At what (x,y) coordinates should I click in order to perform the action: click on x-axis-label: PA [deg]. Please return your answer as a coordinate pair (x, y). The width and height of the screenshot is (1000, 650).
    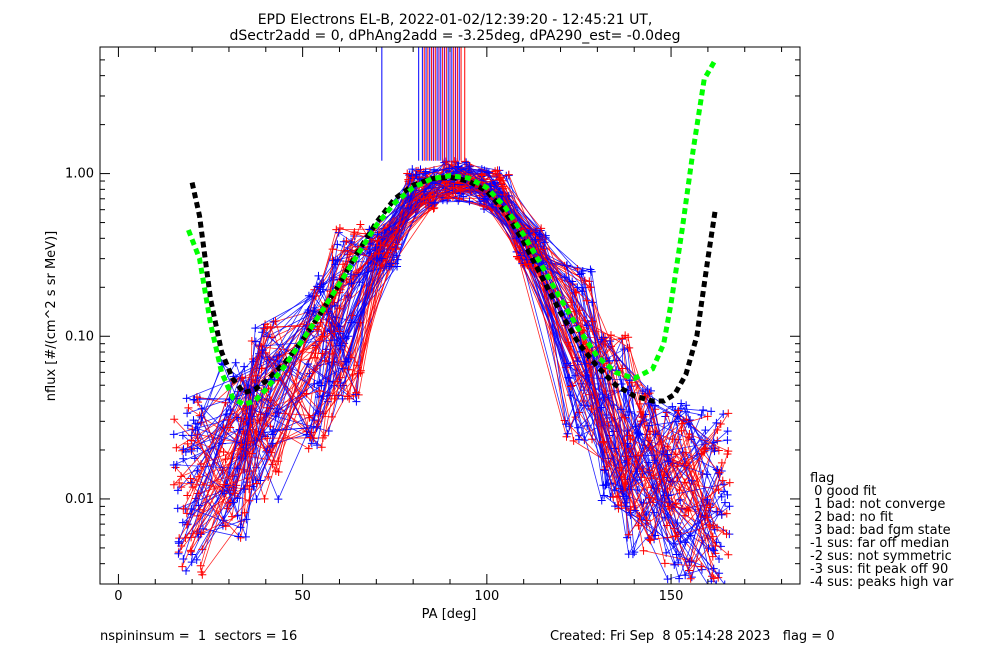
    Looking at the image, I should click on (449, 614).